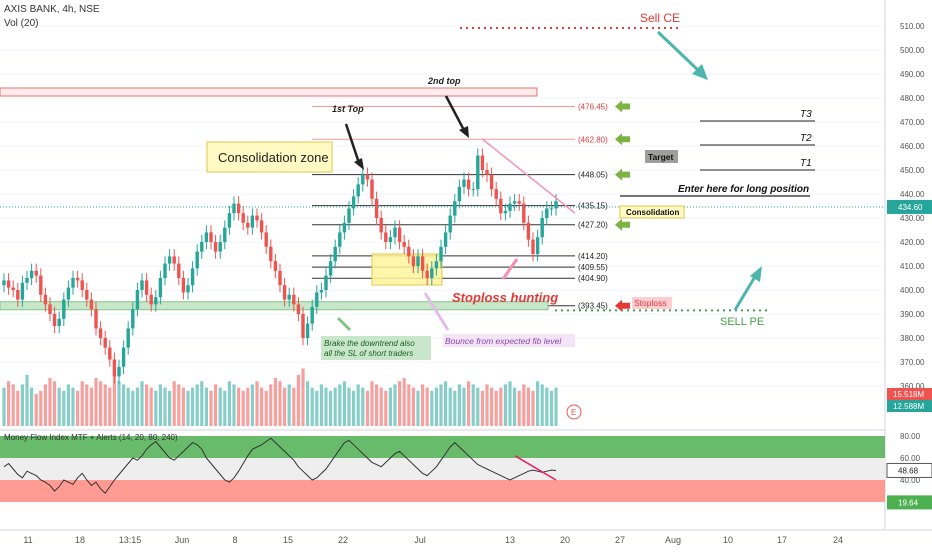 Image resolution: width=932 pixels, height=555 pixels. Describe the element at coordinates (909, 394) in the screenshot. I see `volume-badge` at that location.